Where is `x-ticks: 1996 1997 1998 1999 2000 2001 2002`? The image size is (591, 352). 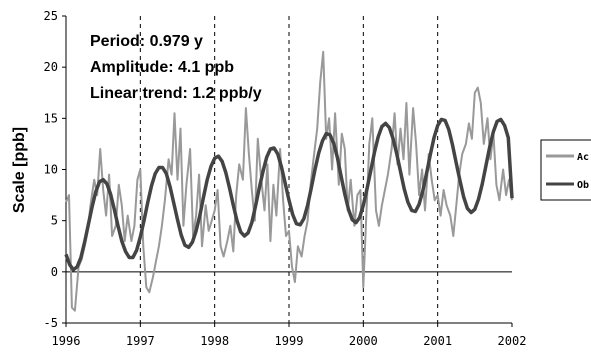 x-ticks: 1996 1997 1998 1999 2000 2001 2002 is located at coordinates (289, 335).